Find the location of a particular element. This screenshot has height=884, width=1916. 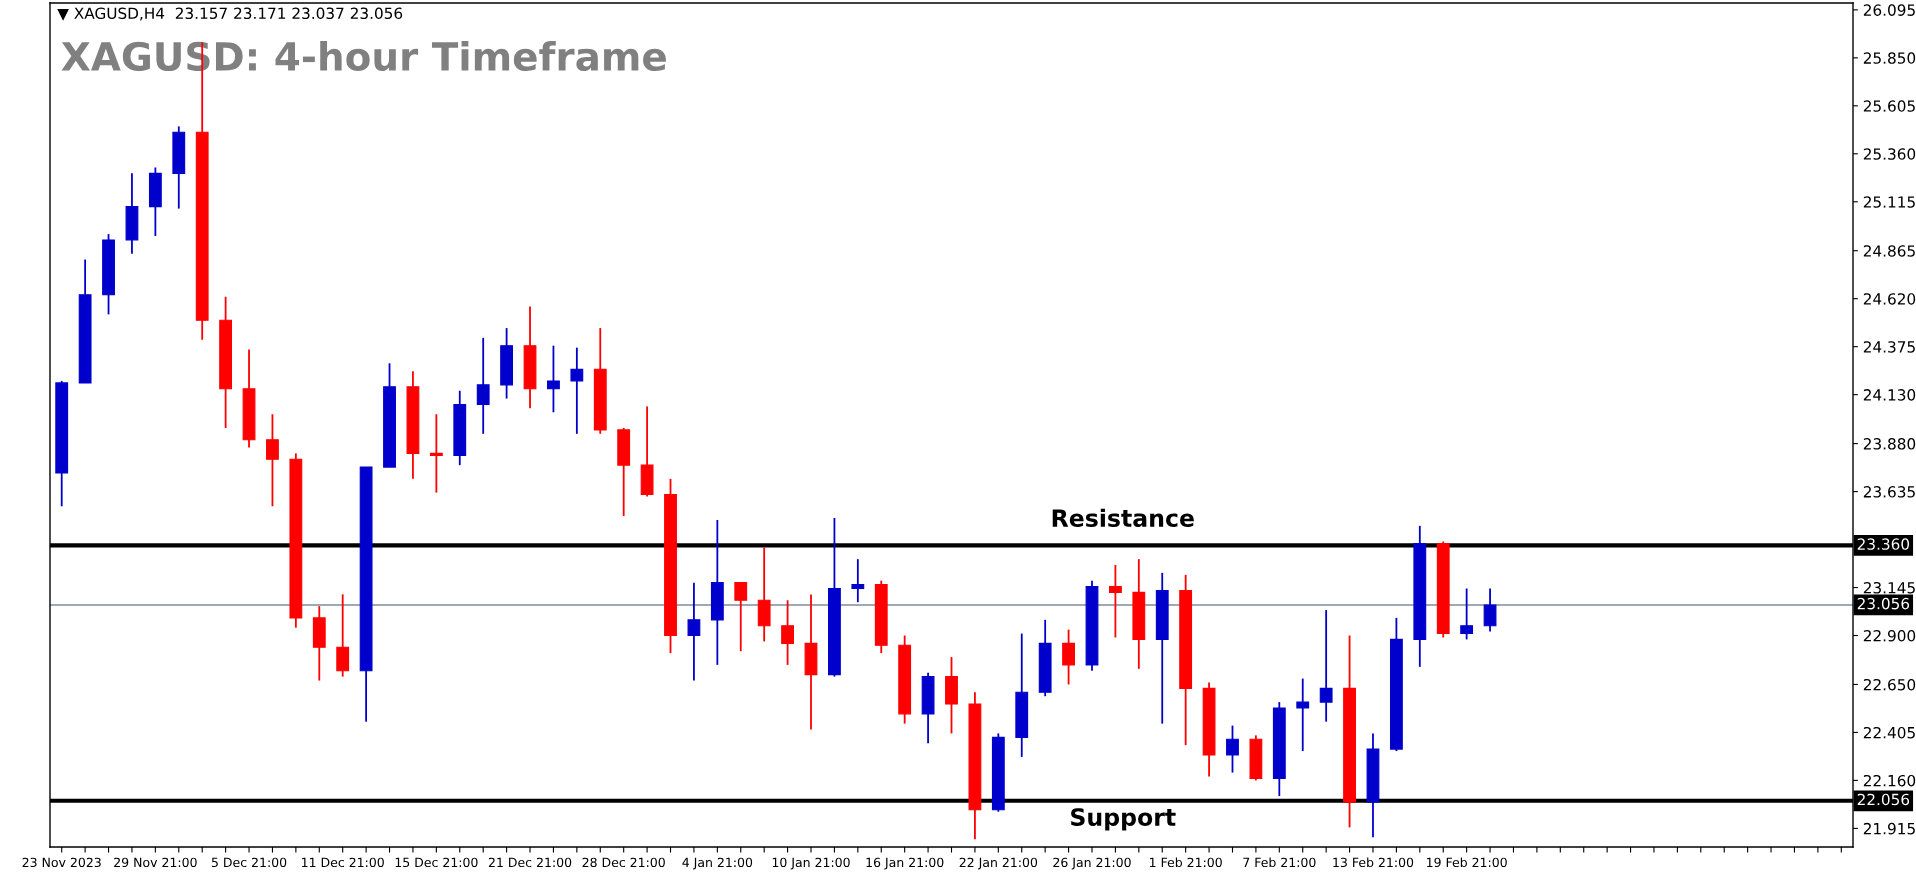

ref-line-label: 23.056 is located at coordinates (1883, 603).